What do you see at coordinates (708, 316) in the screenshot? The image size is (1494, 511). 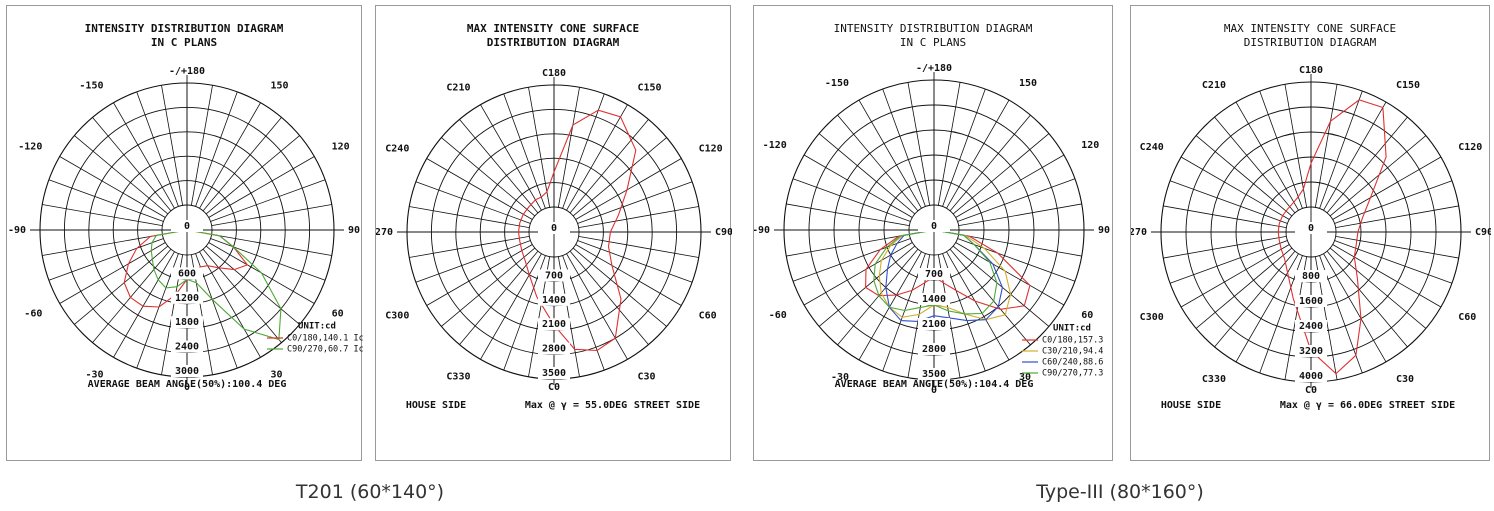 I see `angle-label: C60` at bounding box center [708, 316].